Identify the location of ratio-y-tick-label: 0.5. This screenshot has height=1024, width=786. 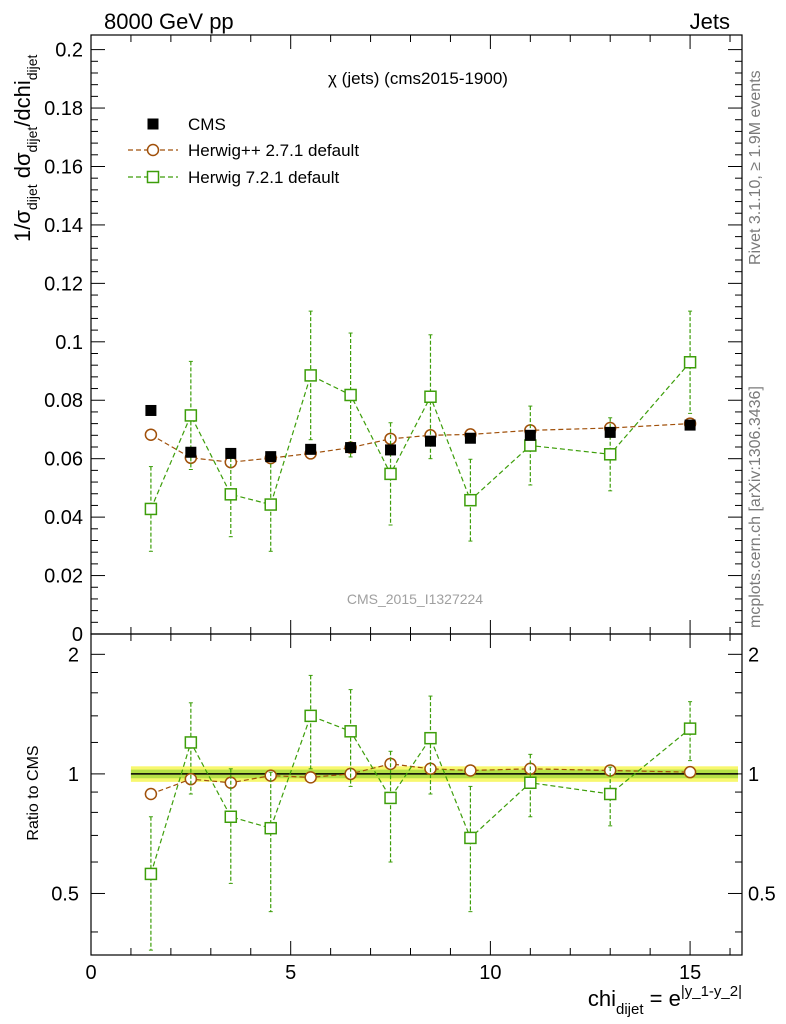
(65, 894).